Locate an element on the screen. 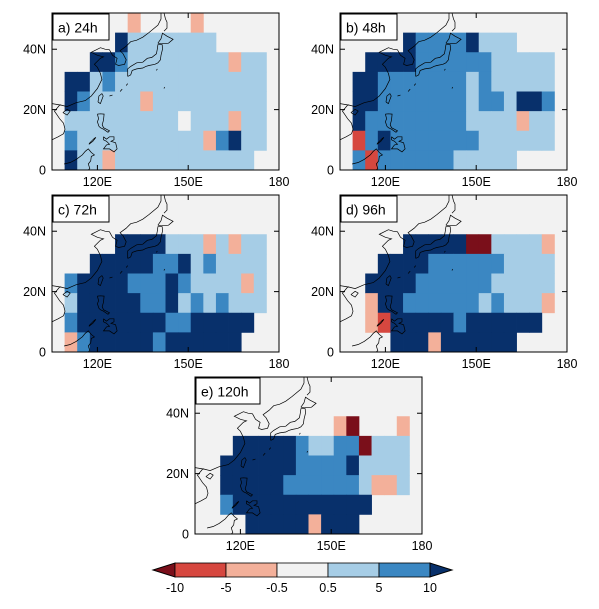  y-tick-label: 20N is located at coordinates (177, 474).